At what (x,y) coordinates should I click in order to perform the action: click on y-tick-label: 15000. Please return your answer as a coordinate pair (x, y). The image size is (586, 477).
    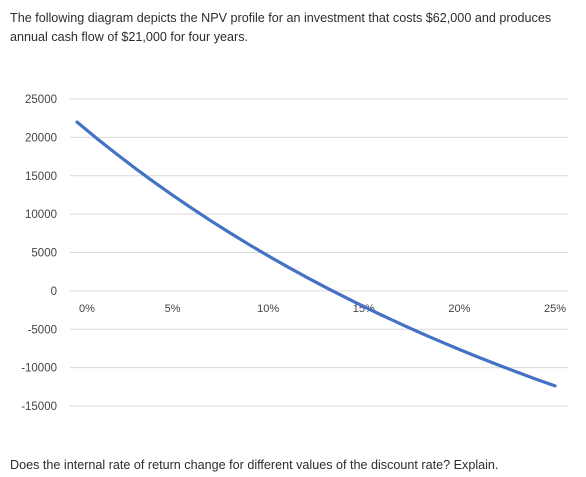
    Looking at the image, I should click on (41, 177).